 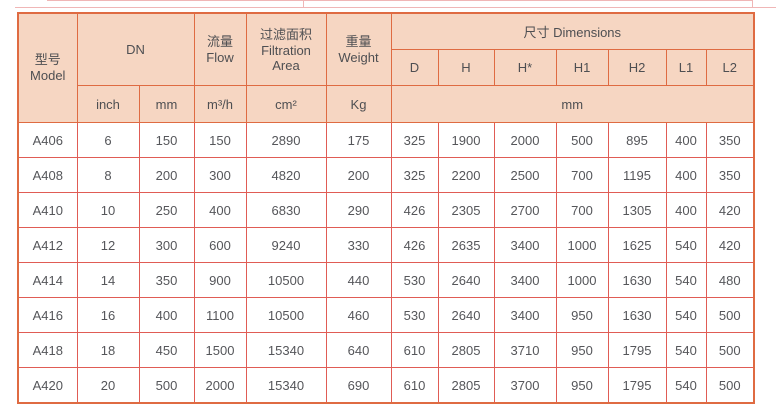 I want to click on col-header-model-en: Model, so click(x=48, y=75).